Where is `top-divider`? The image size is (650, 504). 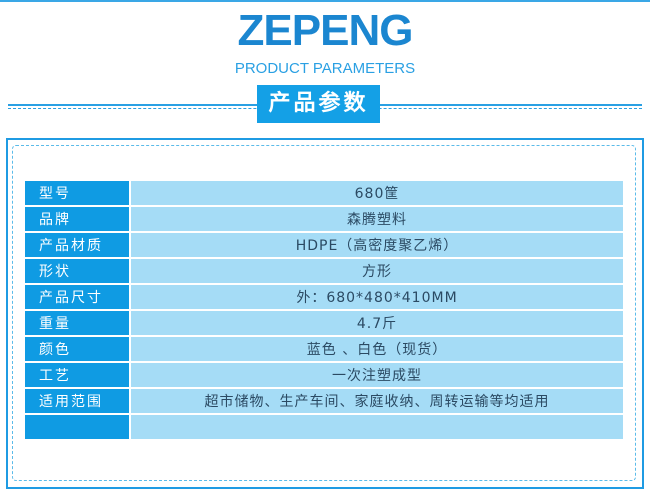 top-divider is located at coordinates (325, 1).